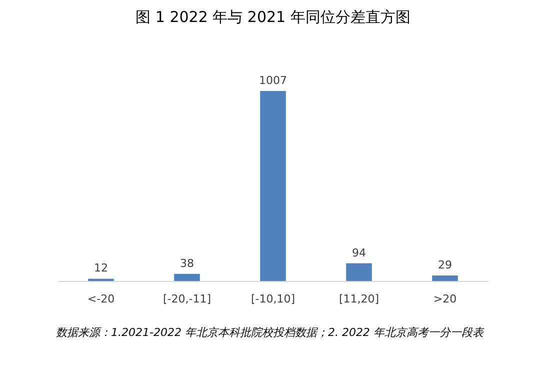 This screenshot has width=547, height=368. Describe the element at coordinates (273, 80) in the screenshot. I see `data-label: 1007` at that location.